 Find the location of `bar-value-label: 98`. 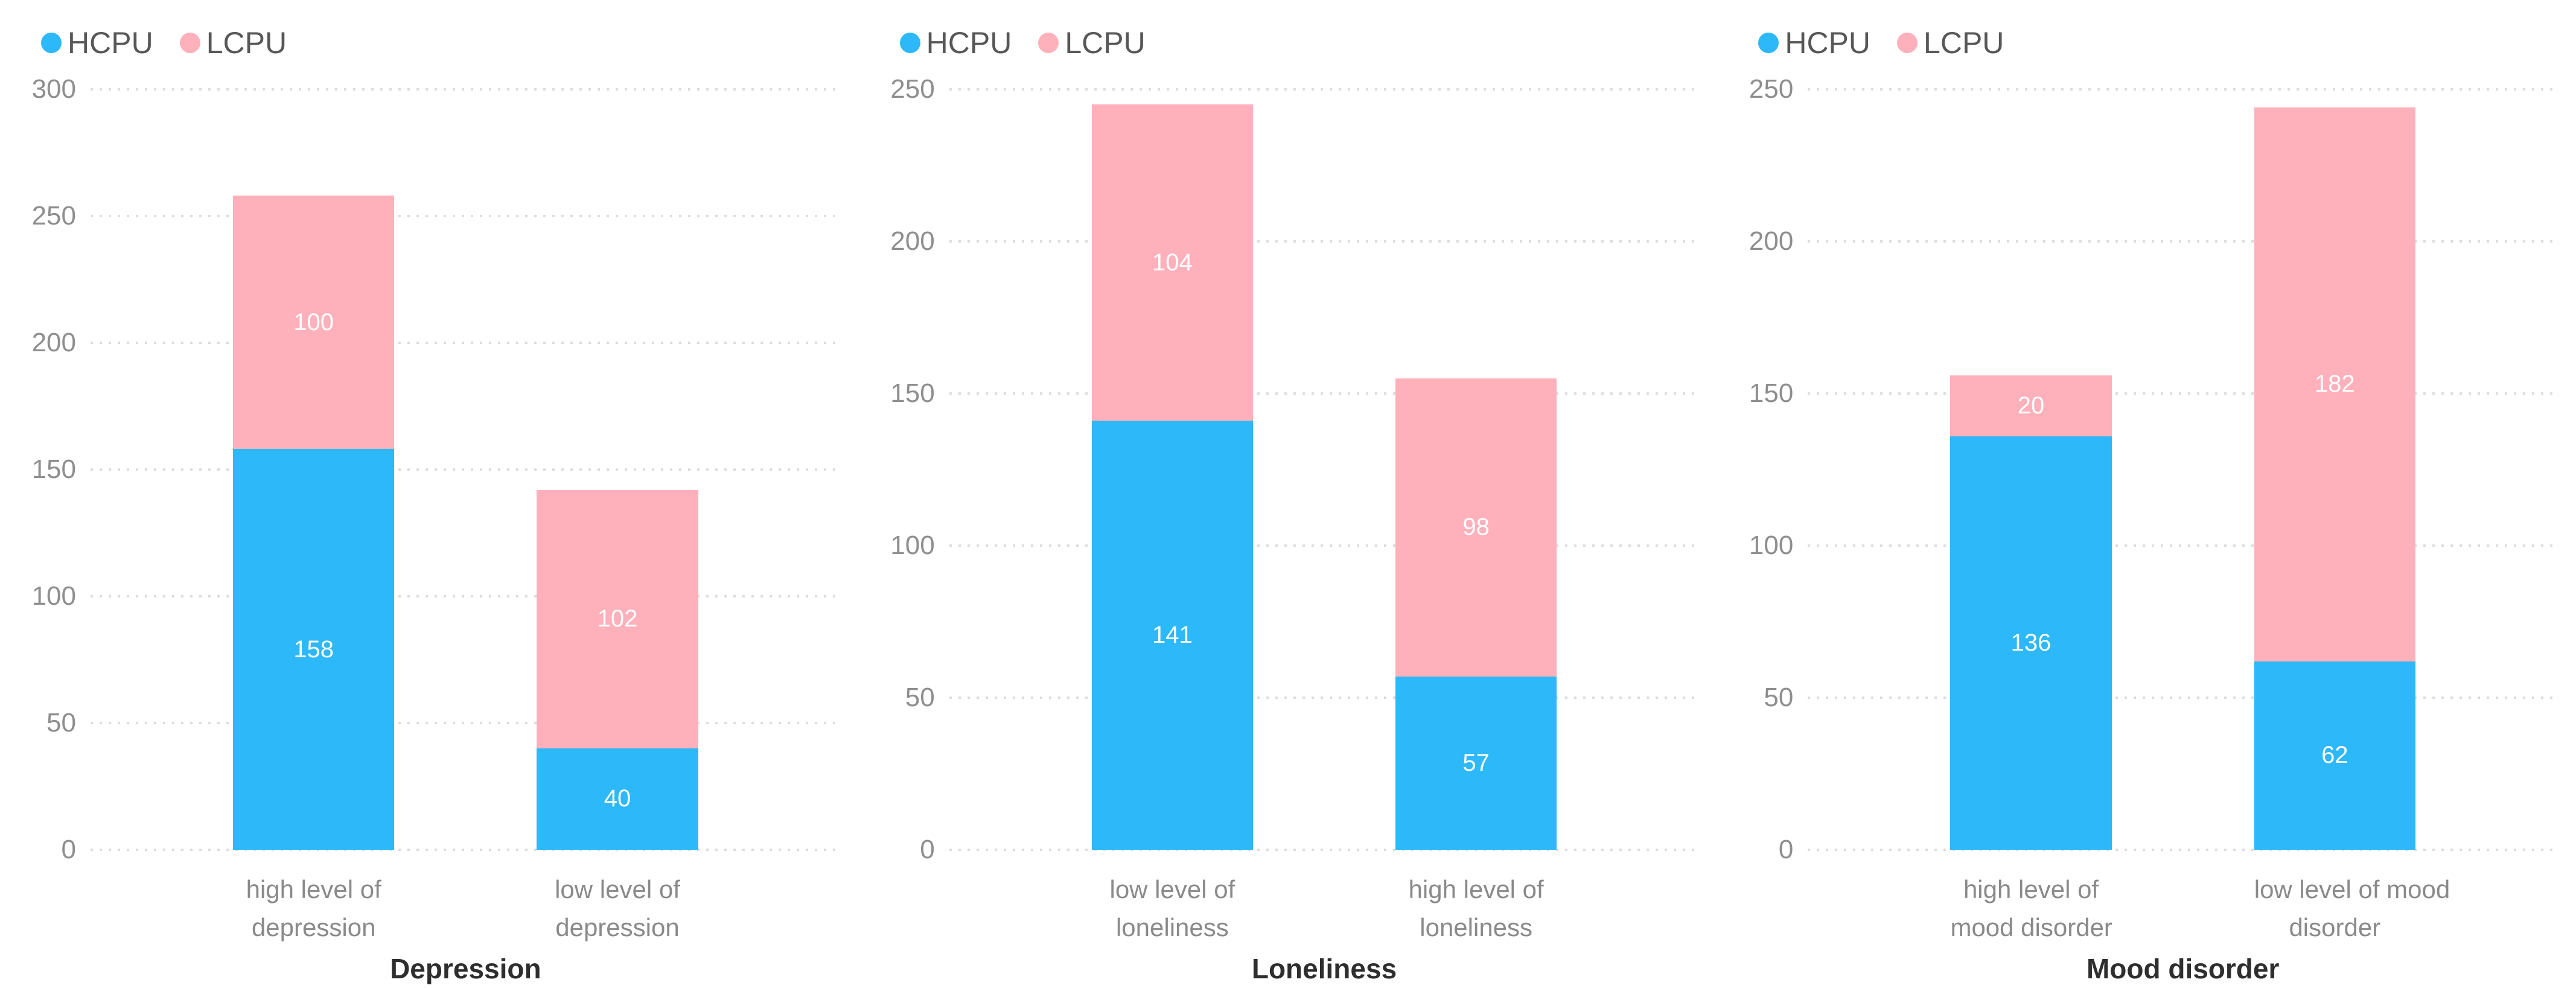

bar-value-label: 98 is located at coordinates (1476, 527).